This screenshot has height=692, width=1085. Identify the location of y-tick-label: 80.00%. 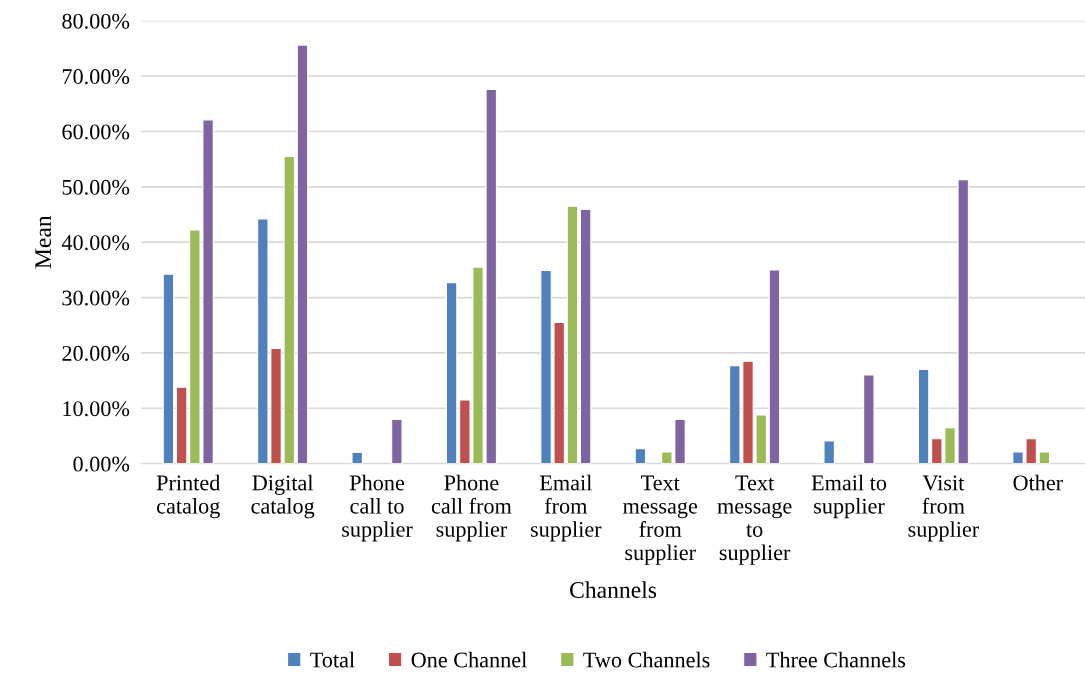
(96, 21).